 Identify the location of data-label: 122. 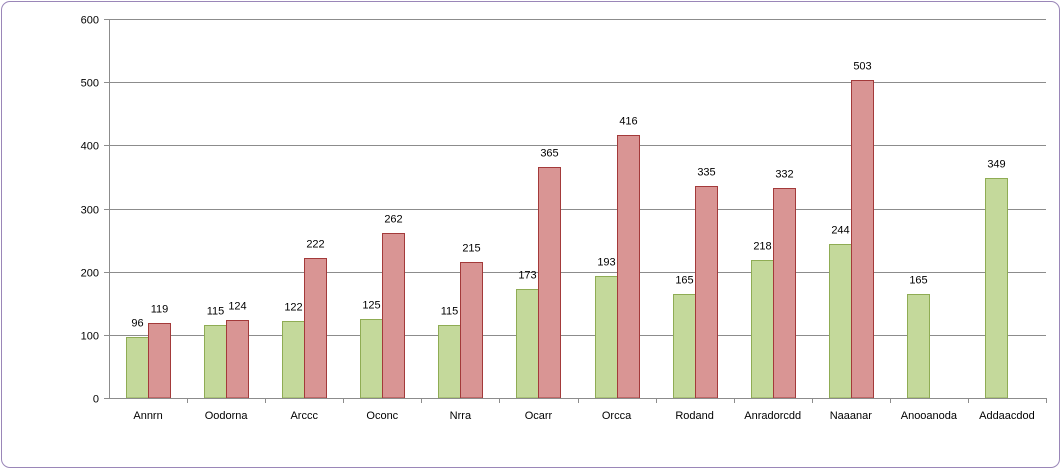
(293, 308).